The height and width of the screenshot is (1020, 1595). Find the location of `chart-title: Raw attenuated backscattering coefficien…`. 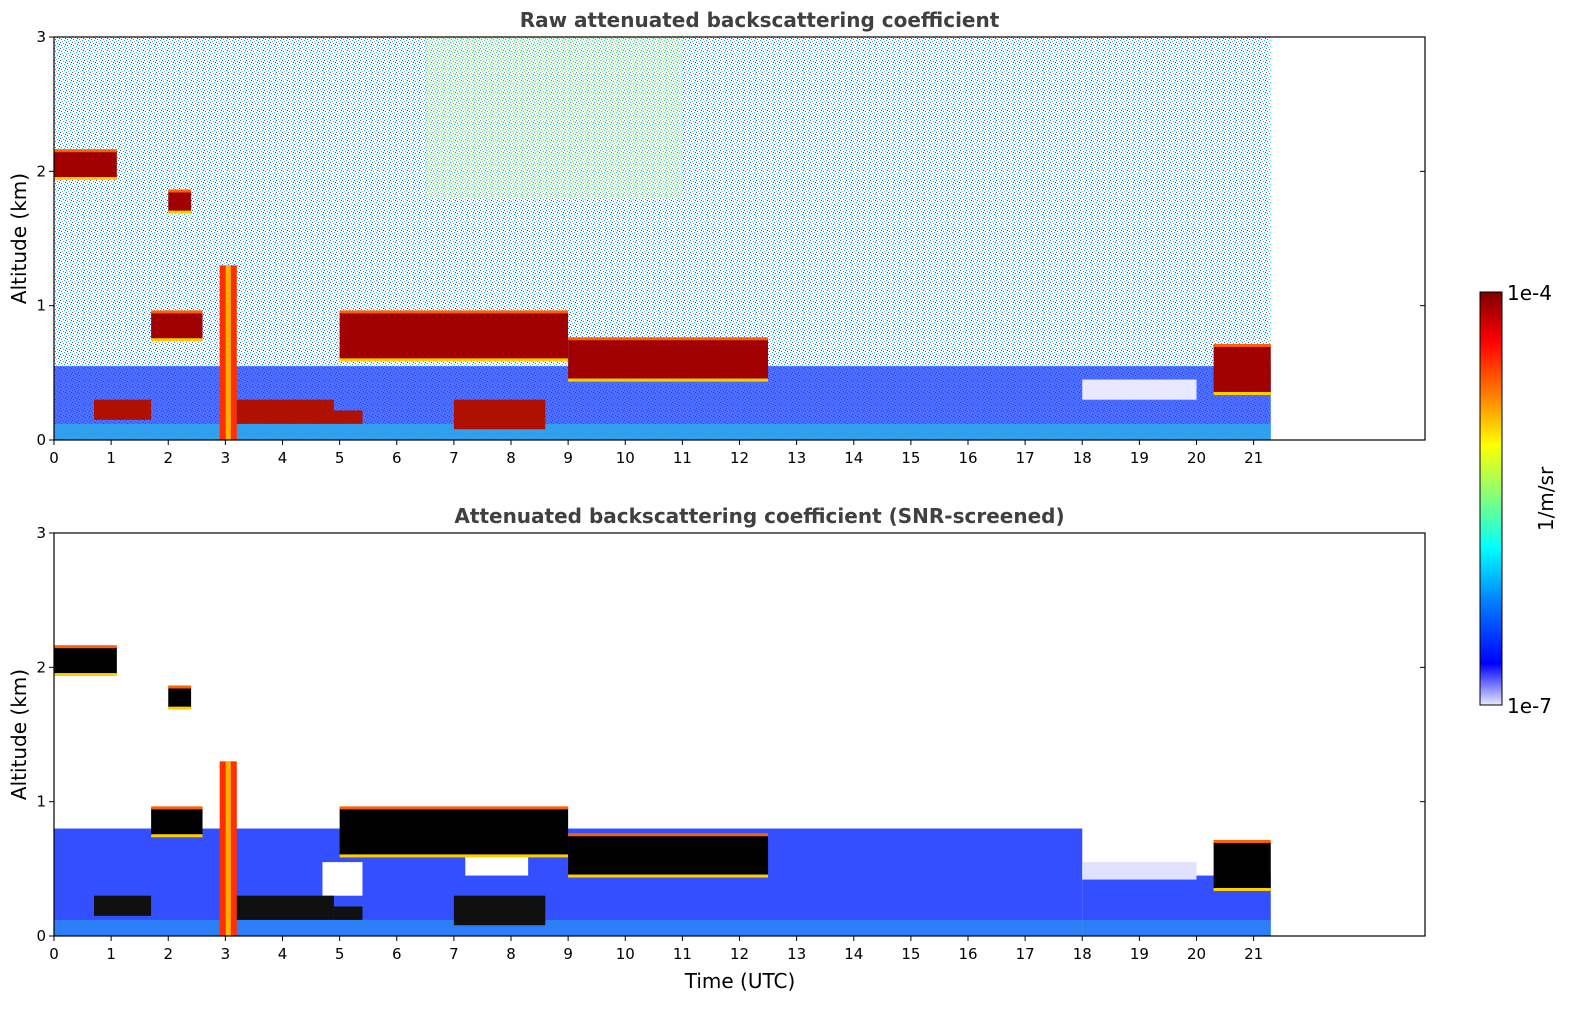

chart-title: Raw attenuated backscattering coefficien… is located at coordinates (760, 20).